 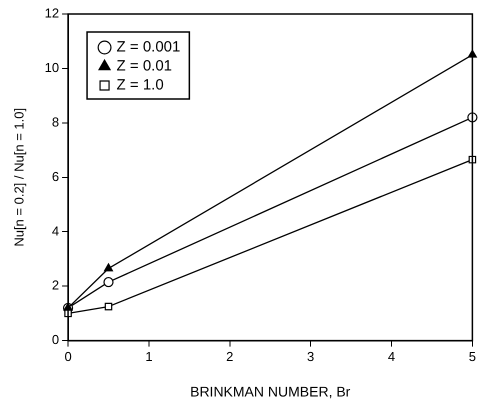 I want to click on y-tick-label: 6, so click(x=56, y=176).